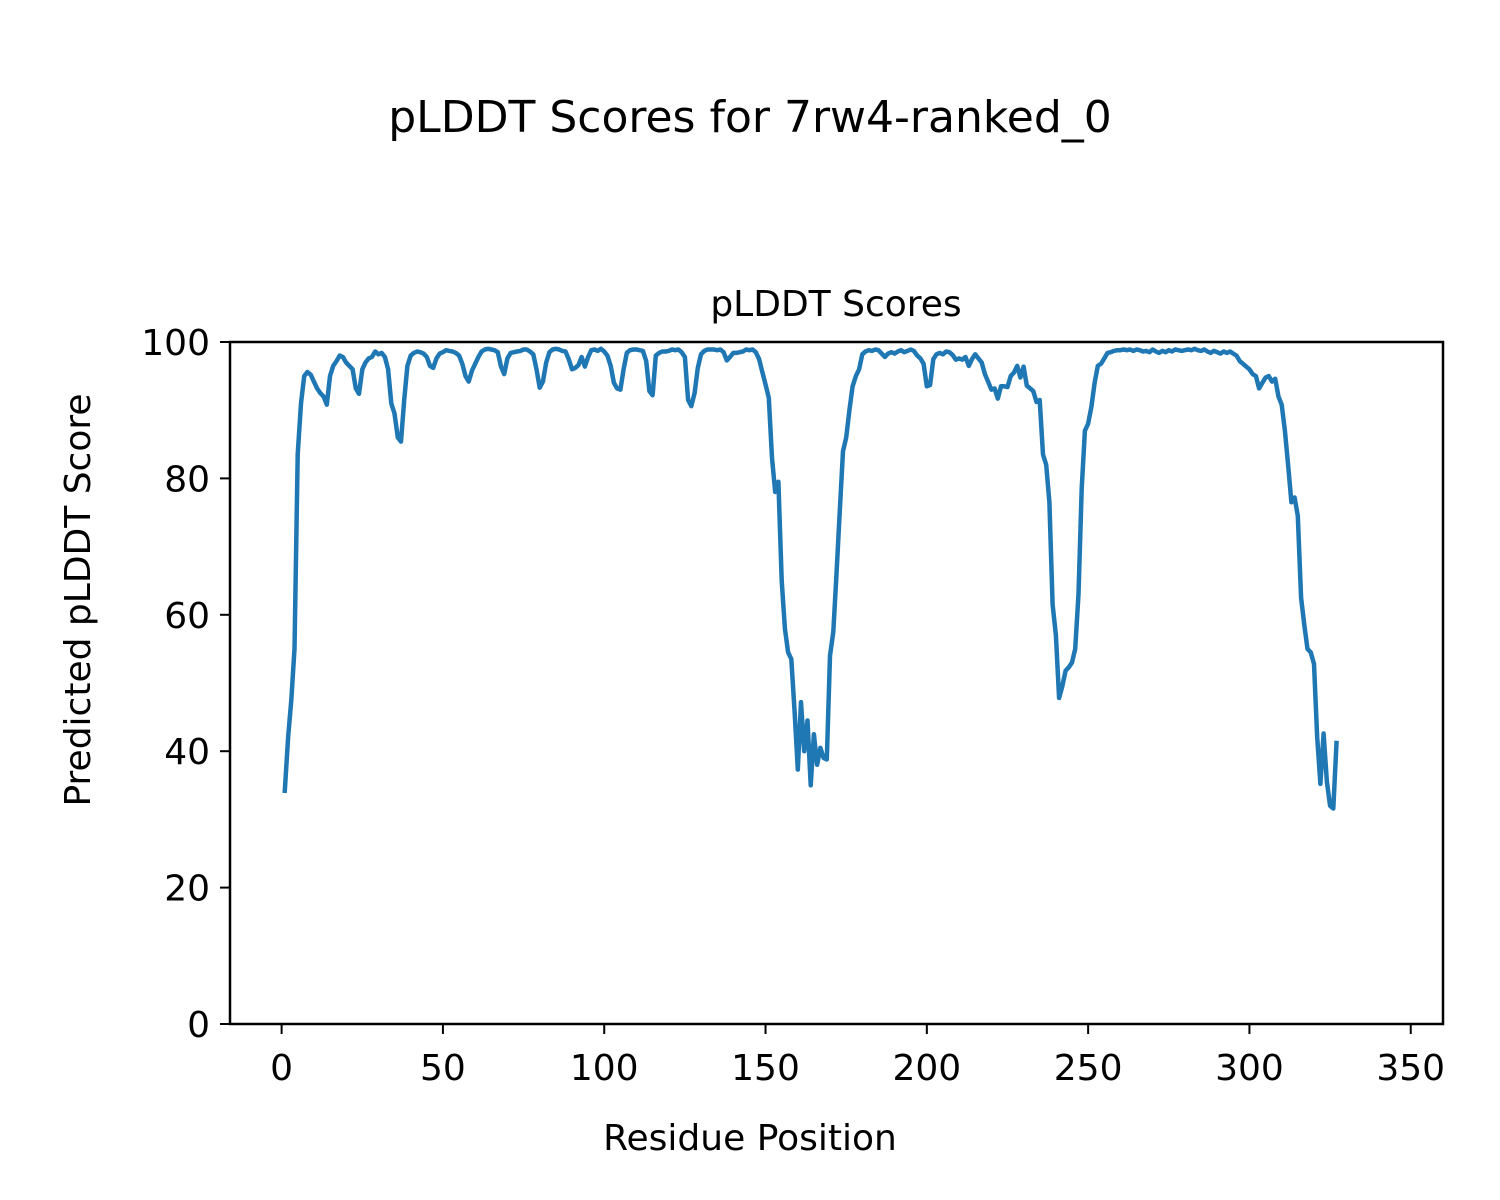 The image size is (1500, 1200). I want to click on y-tick-label: 100, so click(175, 343).